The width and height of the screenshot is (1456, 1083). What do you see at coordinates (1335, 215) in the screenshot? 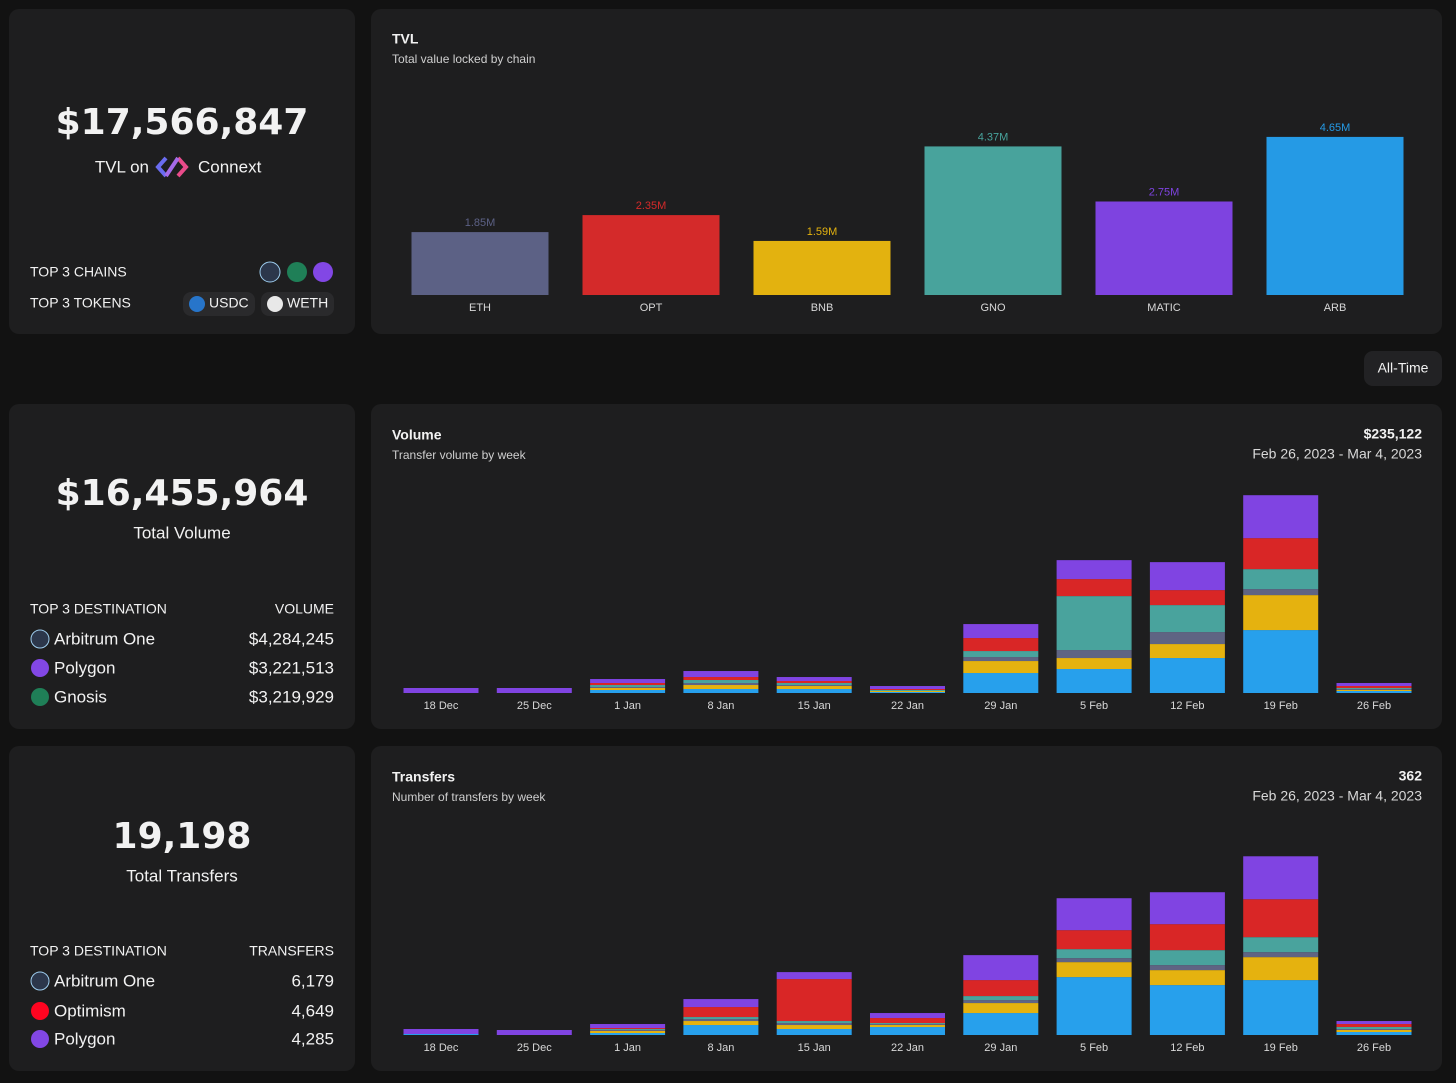
I see `bar` at bounding box center [1335, 215].